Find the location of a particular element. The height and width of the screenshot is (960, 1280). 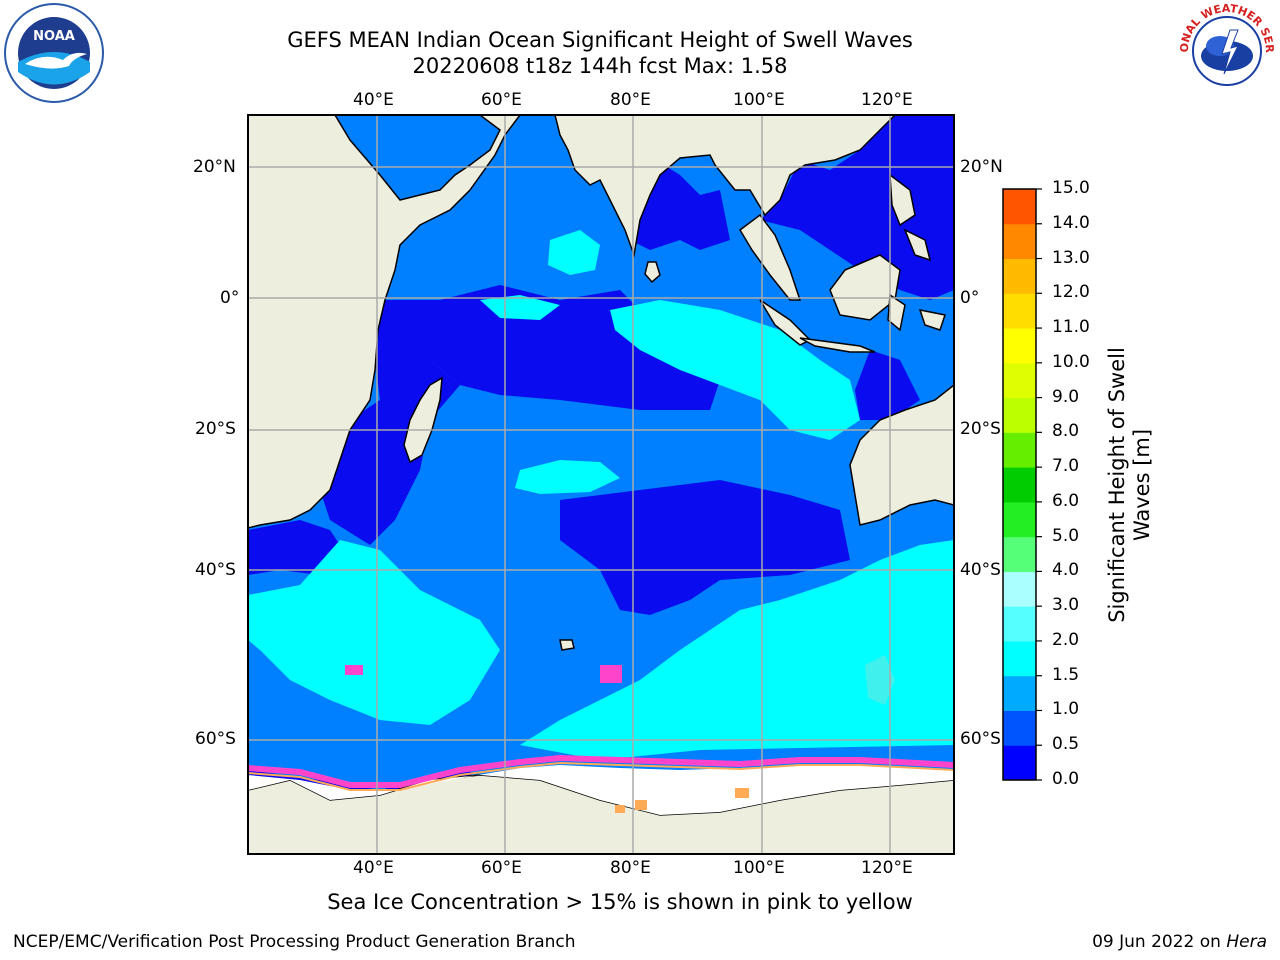

colorbar-tick-label: 1.0 is located at coordinates (1066, 709).